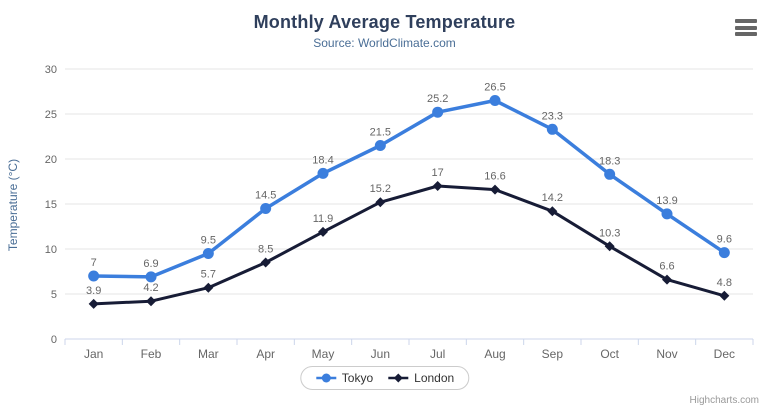 The width and height of the screenshot is (769, 416). I want to click on svg-text: 15.2, so click(380, 189).